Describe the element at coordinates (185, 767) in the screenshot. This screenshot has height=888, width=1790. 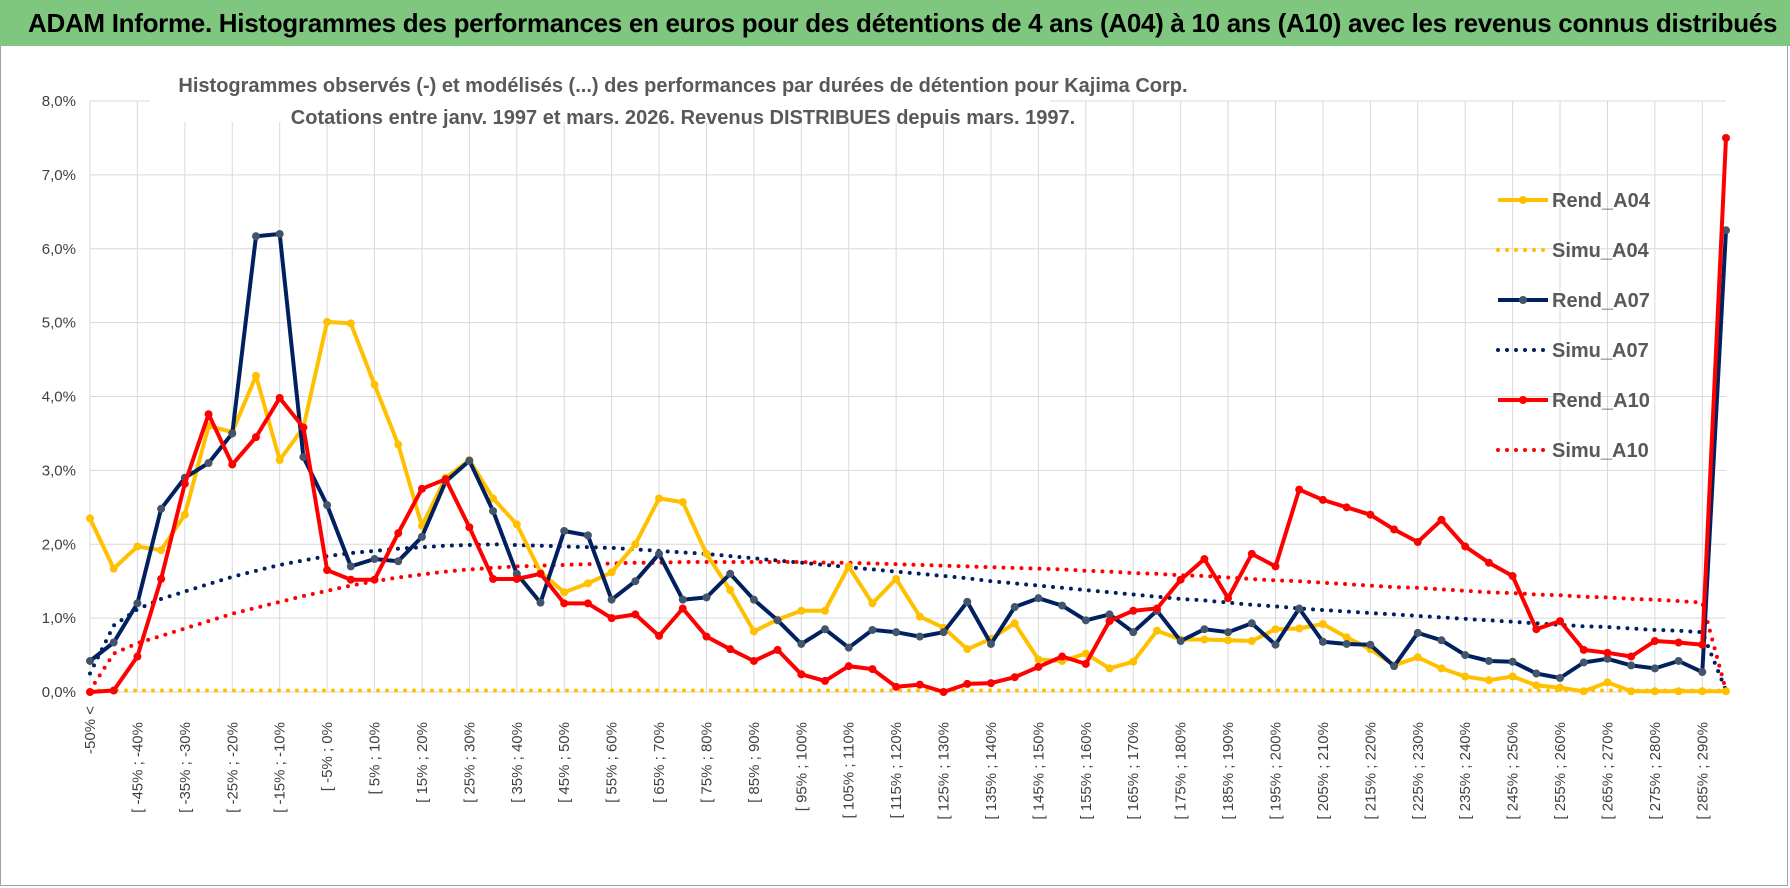
I see `x-tick-label: [ -35% ; -30%` at that location.